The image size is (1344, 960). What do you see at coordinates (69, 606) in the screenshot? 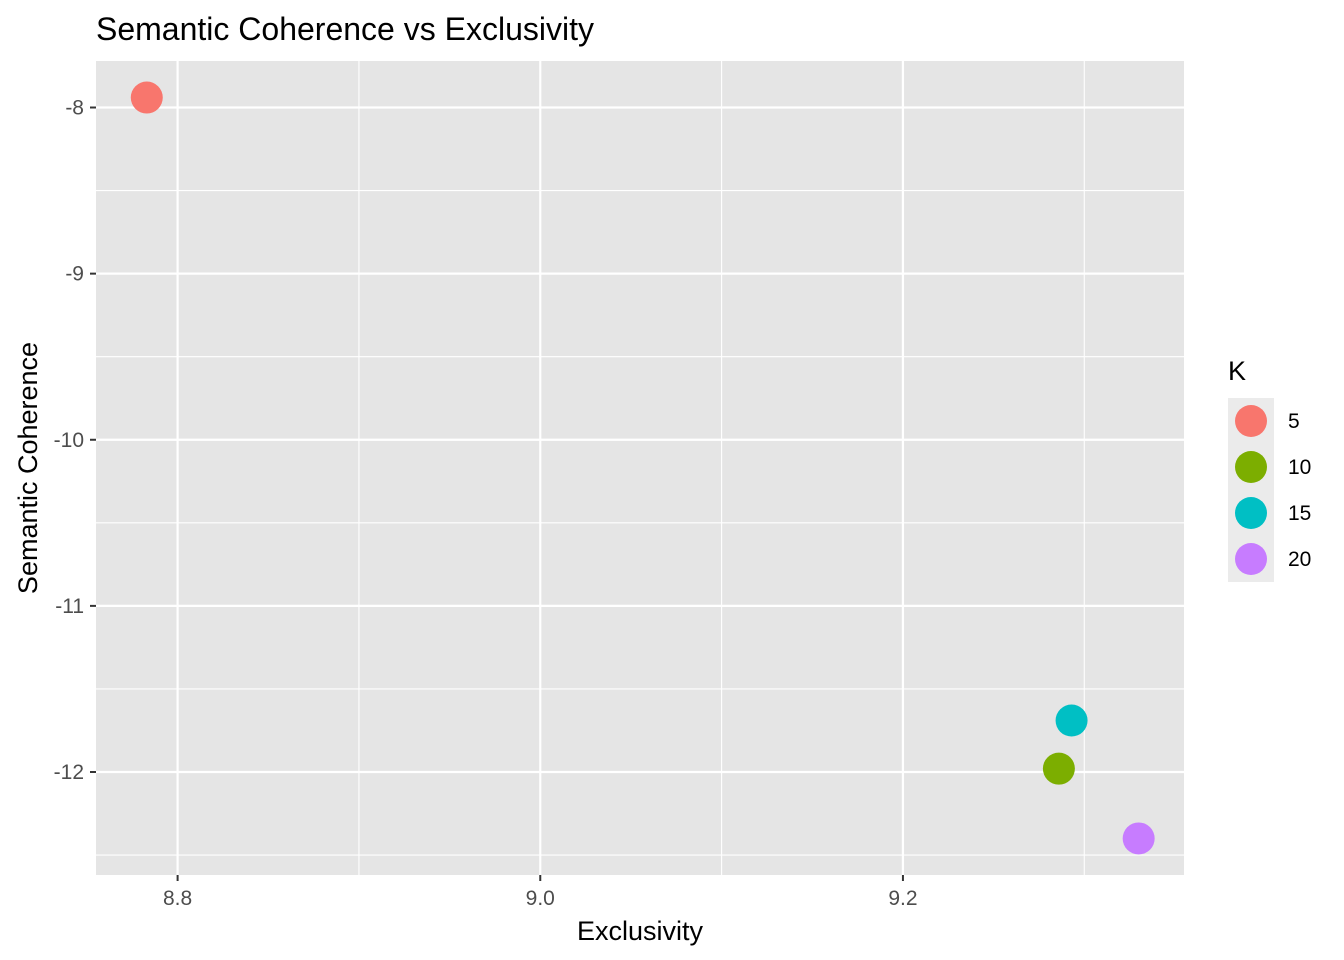
I see `y-tick-label: -11` at bounding box center [69, 606].